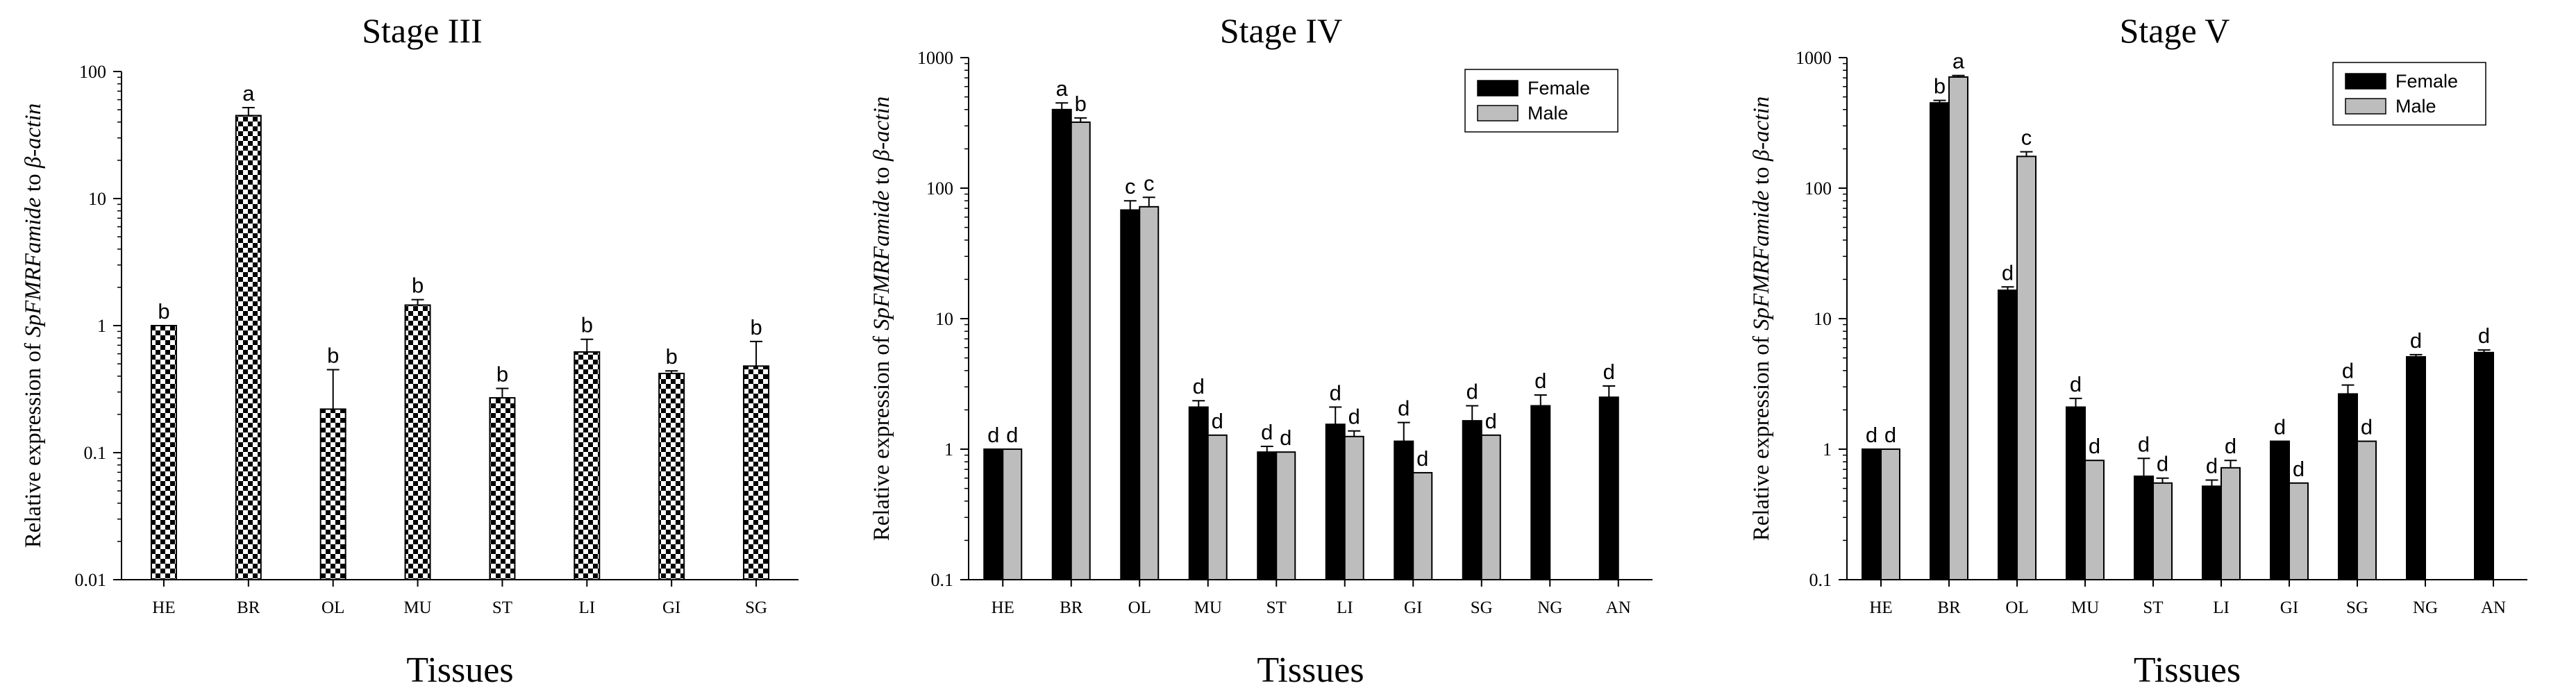 This screenshot has height=697, width=2576. I want to click on x-axis-title: Tissues, so click(2187, 670).